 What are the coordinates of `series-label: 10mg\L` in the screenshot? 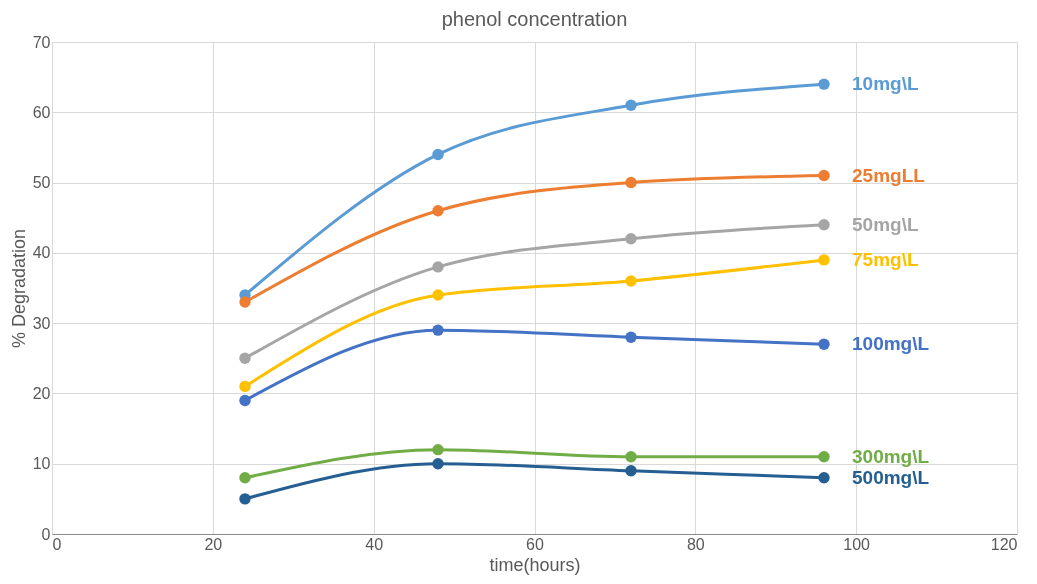 It's located at (885, 84).